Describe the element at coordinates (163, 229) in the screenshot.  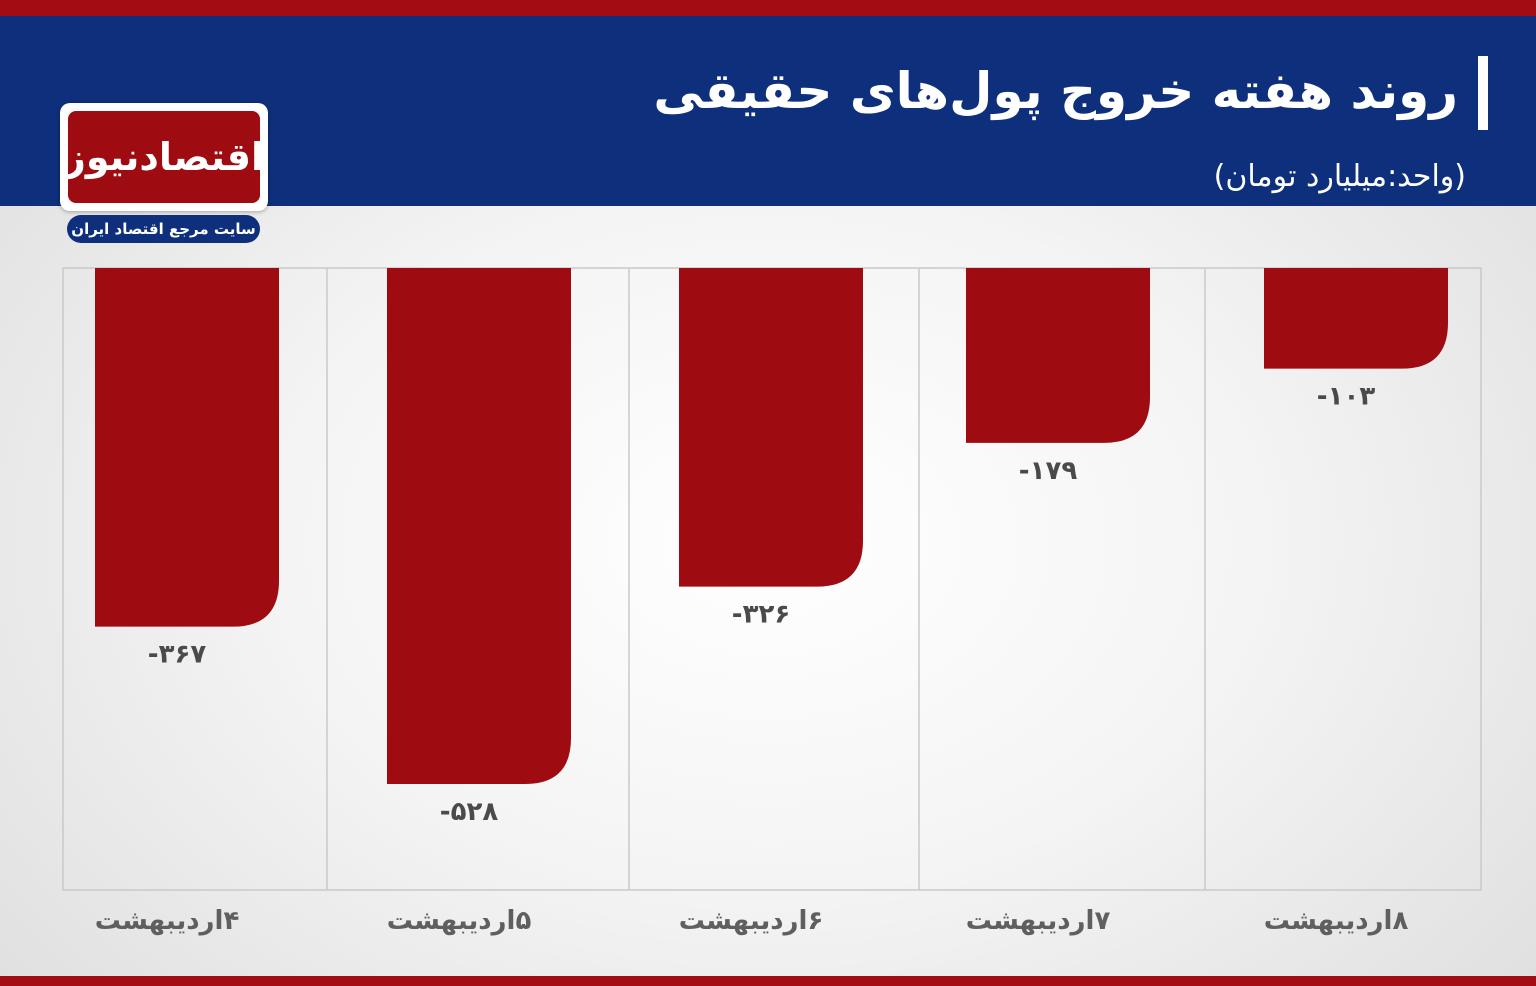
I see `logo-tagline: سایت مرجع اقتصاد ایران` at that location.